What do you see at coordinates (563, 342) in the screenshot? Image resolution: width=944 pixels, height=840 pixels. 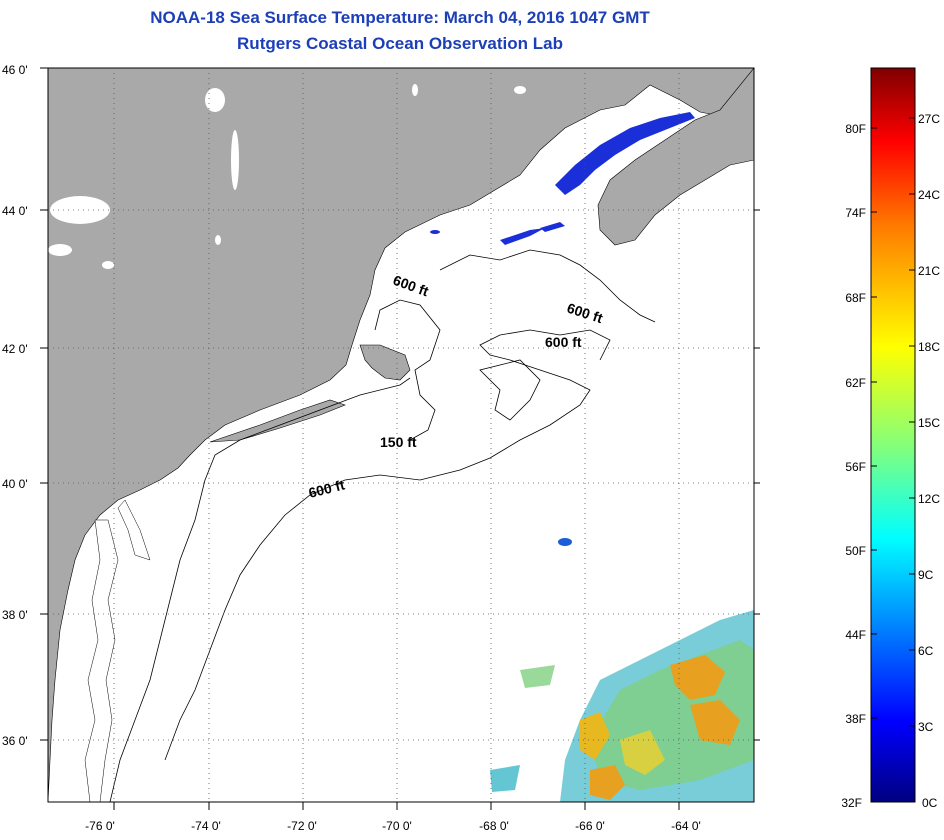 I see `contour-label: 600 ft` at bounding box center [563, 342].